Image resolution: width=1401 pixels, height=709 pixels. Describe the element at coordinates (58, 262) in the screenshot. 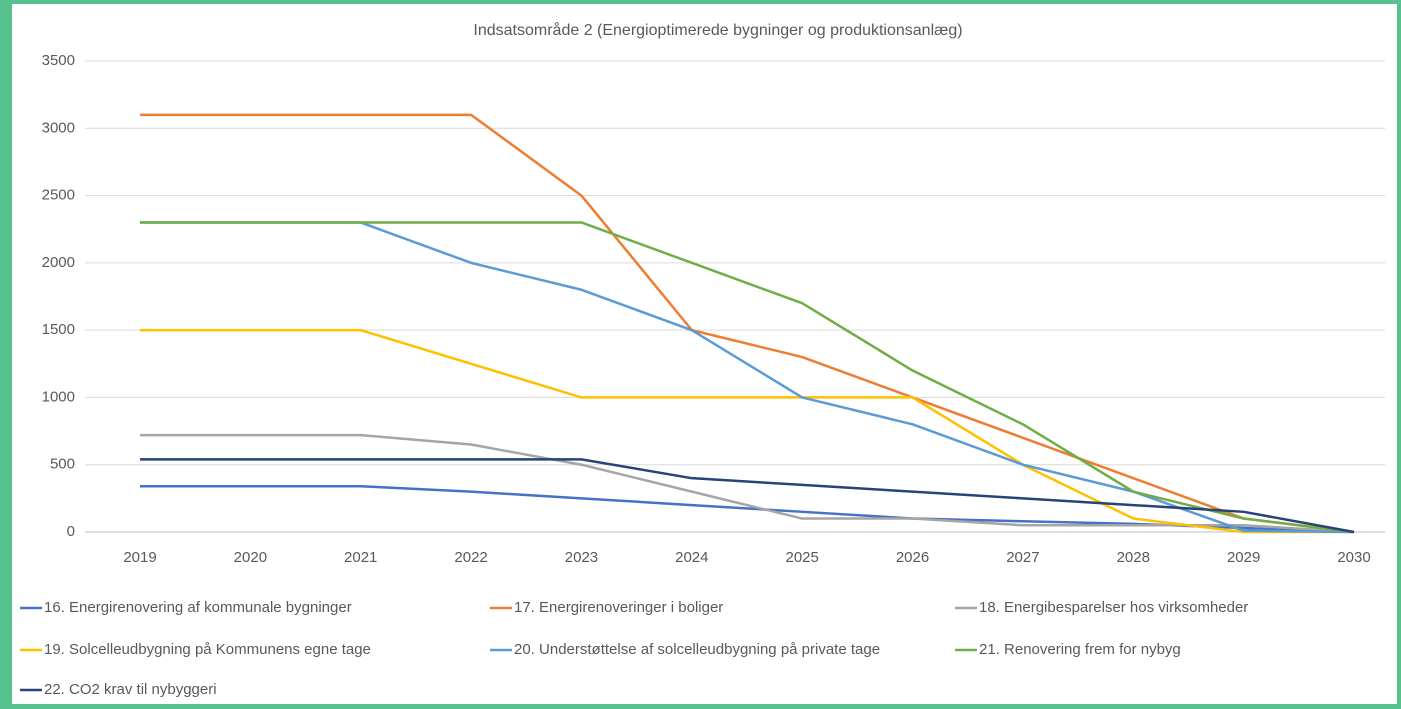

I see `y-tick-label: 2000` at that location.